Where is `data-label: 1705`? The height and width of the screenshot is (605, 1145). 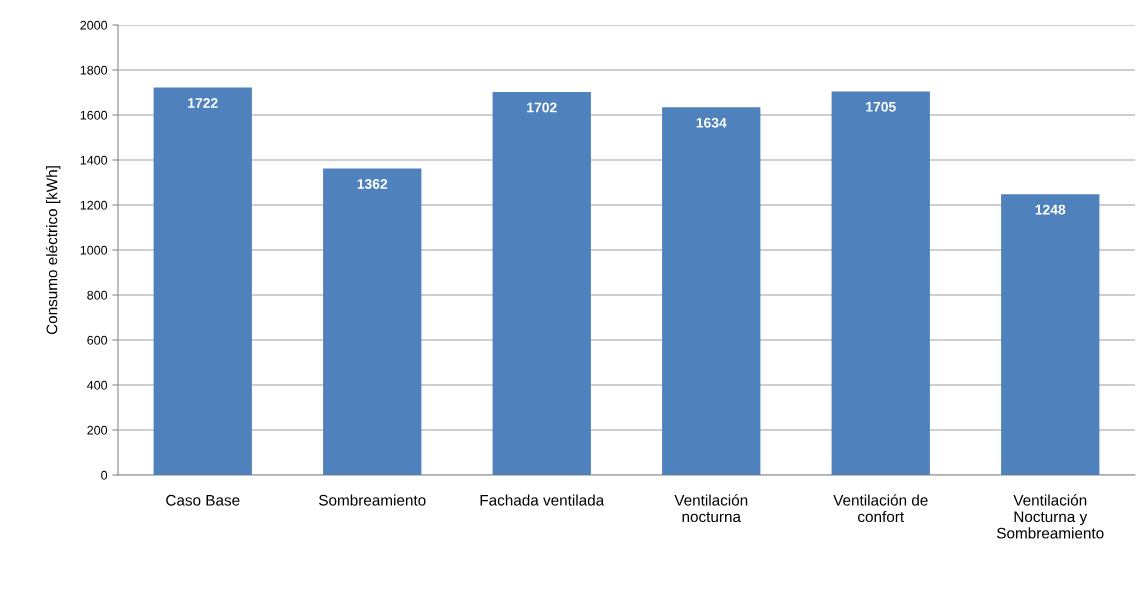 data-label: 1705 is located at coordinates (881, 106).